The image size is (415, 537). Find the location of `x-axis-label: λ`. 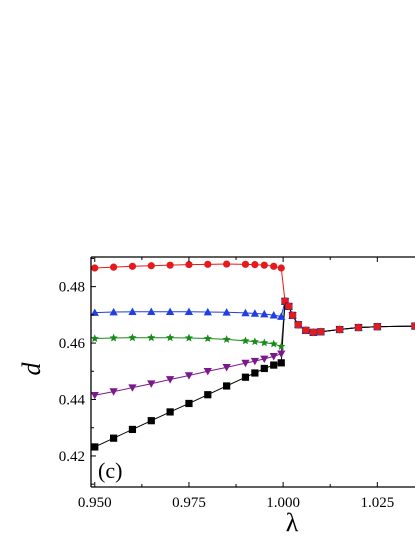

x-axis-label: λ is located at coordinates (292, 522).